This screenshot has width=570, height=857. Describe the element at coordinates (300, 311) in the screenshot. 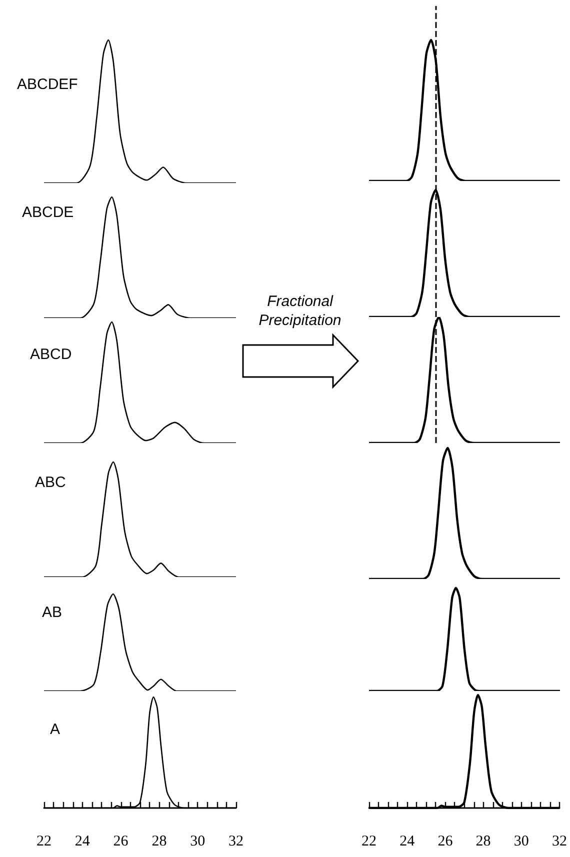

I see `text: Fractional Precipitation` at that location.